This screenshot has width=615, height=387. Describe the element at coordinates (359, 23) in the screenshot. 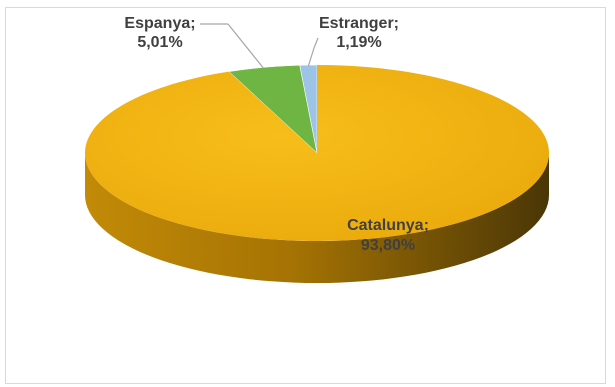

I see `estranger-label-name: Estranger;` at that location.